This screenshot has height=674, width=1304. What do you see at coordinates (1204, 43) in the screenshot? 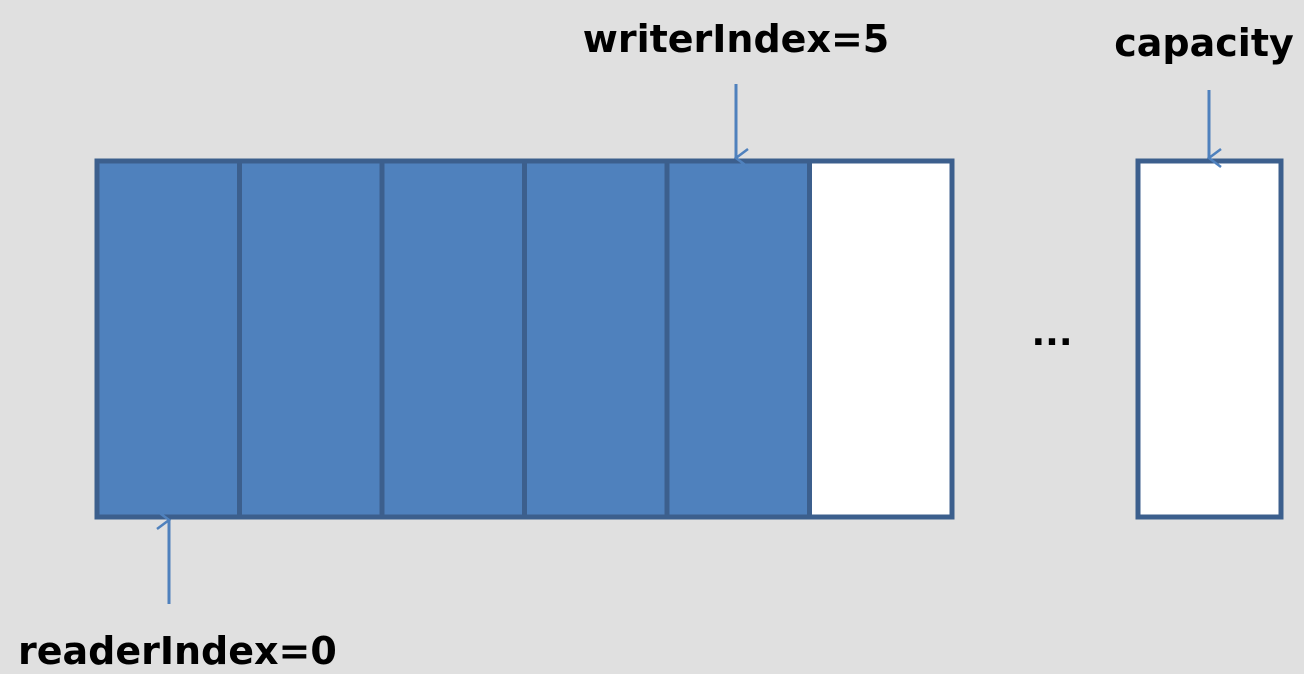
I see `capacity-label: capacity` at bounding box center [1204, 43].